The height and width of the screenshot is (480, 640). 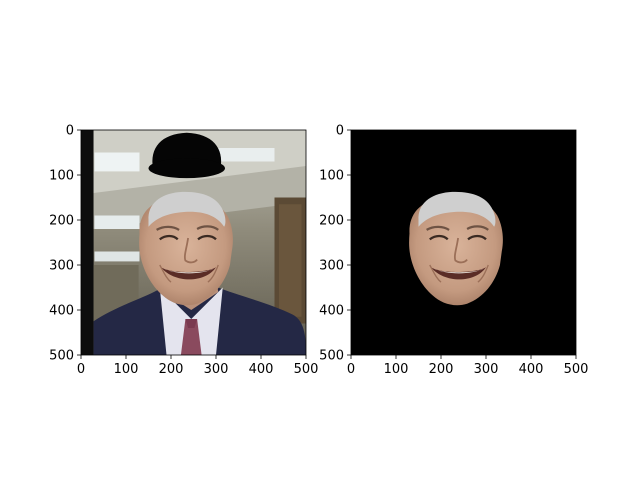 What do you see at coordinates (186, 155) in the screenshot?
I see `bowler-hat-overlay` at bounding box center [186, 155].